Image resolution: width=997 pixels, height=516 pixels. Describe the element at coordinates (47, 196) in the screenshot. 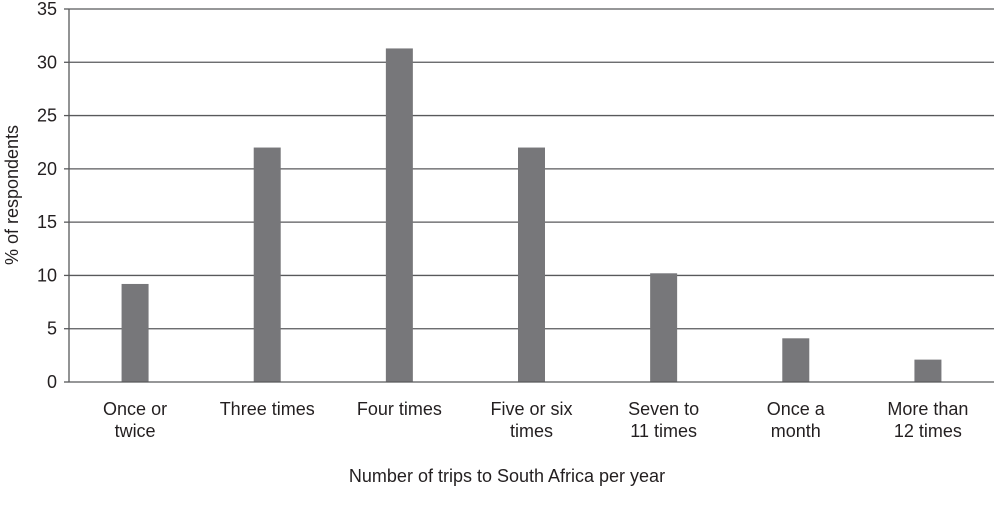

I see `y-tick-labels: 0 5 10 15 20 25 30 35` at that location.